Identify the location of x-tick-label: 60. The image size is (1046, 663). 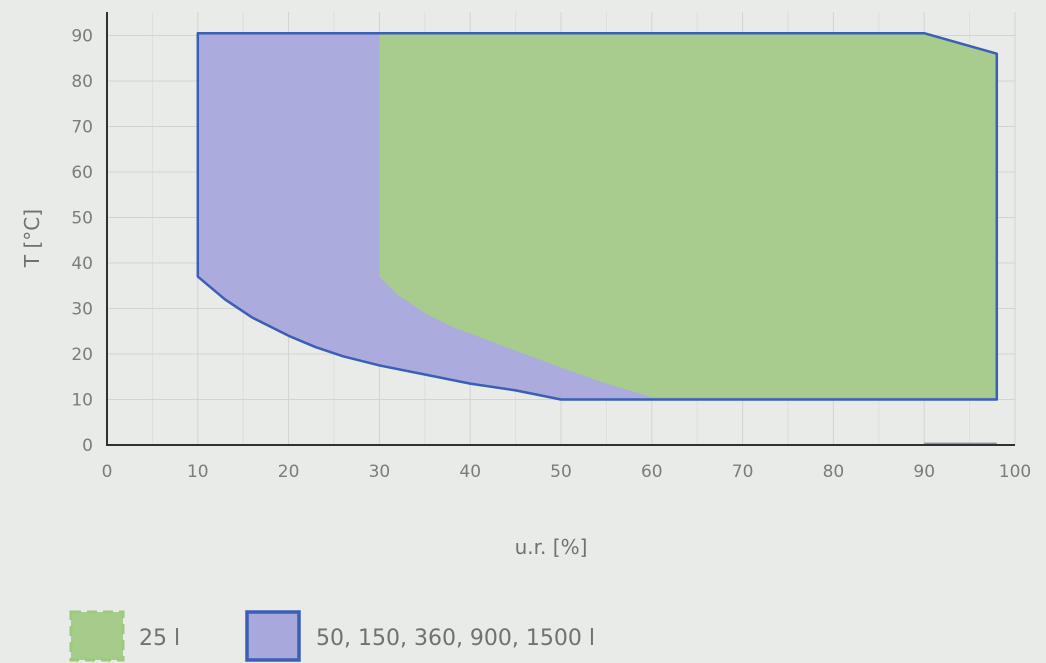
(652, 472).